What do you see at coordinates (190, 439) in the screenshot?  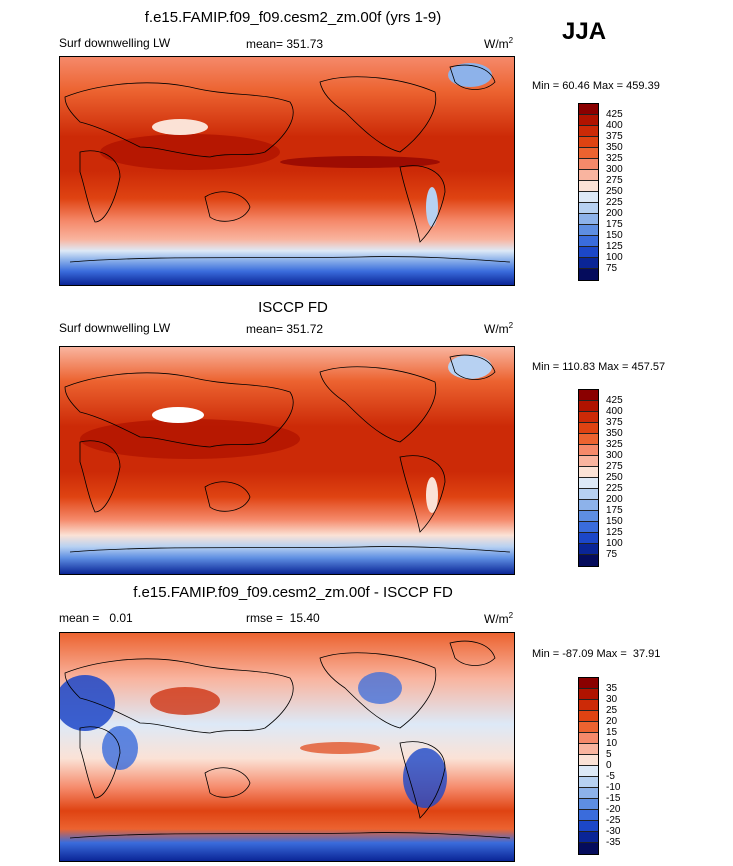 I see `panel2-warm-pool` at bounding box center [190, 439].